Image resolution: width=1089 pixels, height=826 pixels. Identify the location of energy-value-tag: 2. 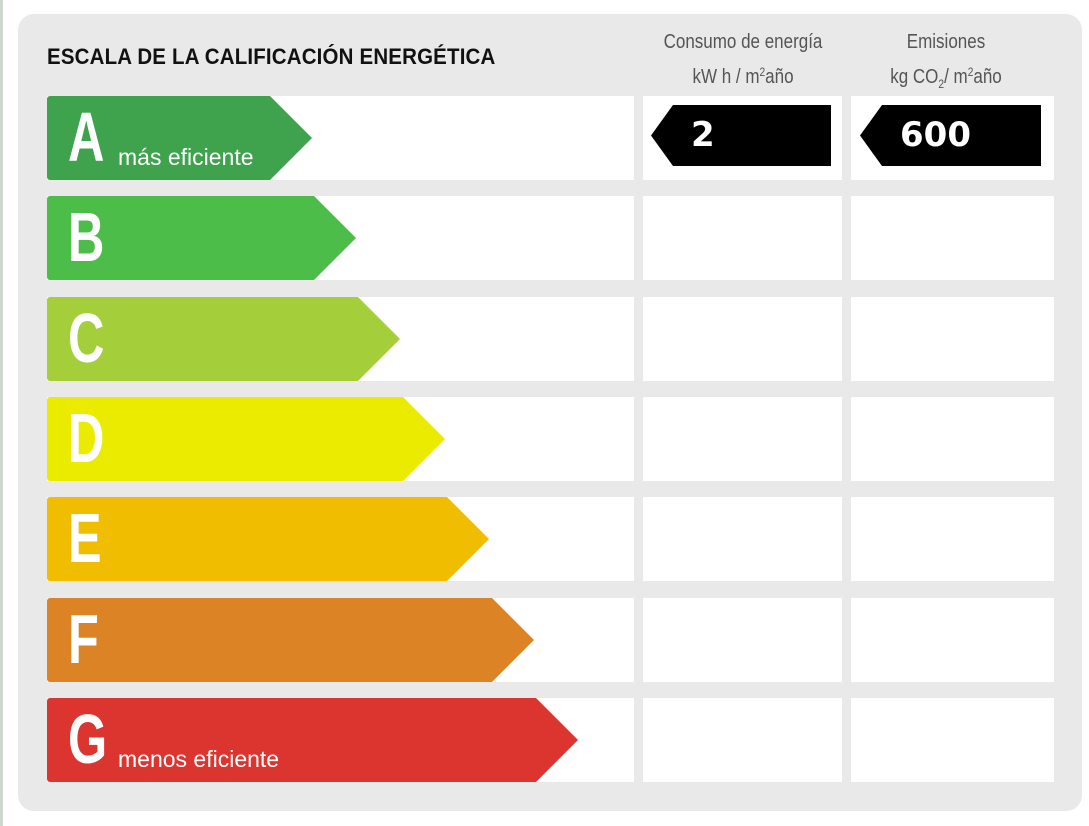
(741, 135).